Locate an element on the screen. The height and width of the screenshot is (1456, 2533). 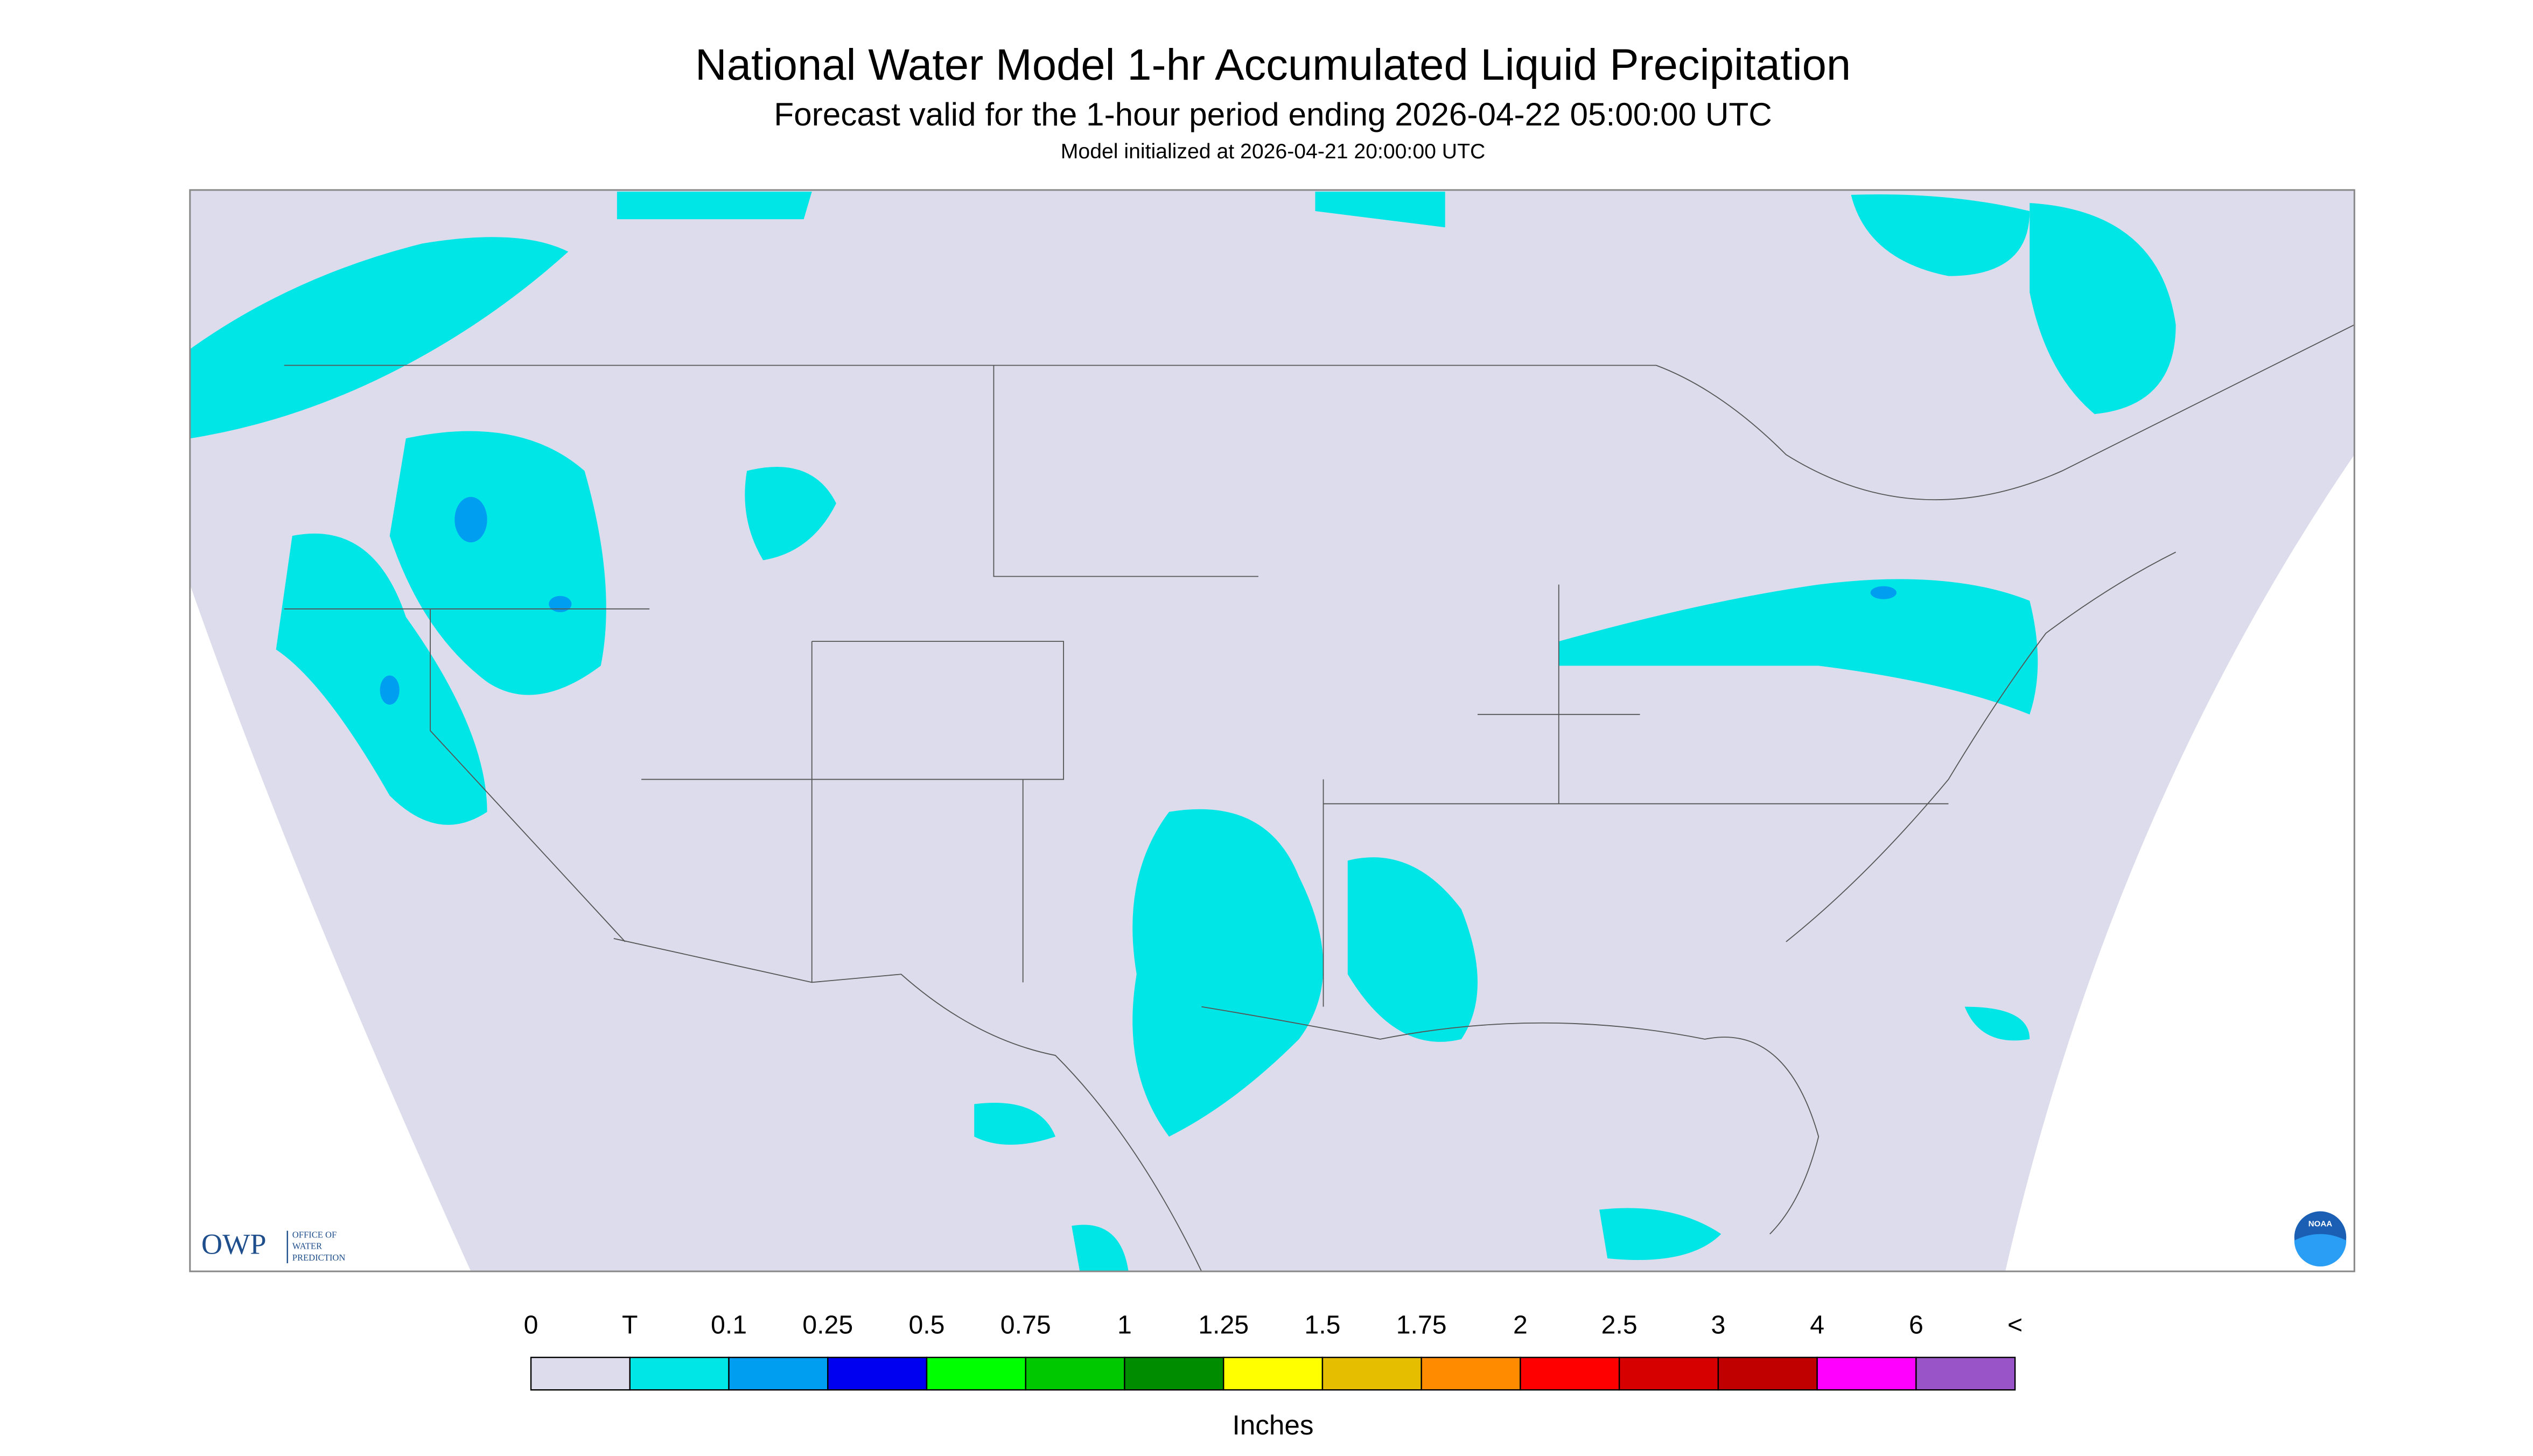
legend-label: < is located at coordinates (2015, 1324).